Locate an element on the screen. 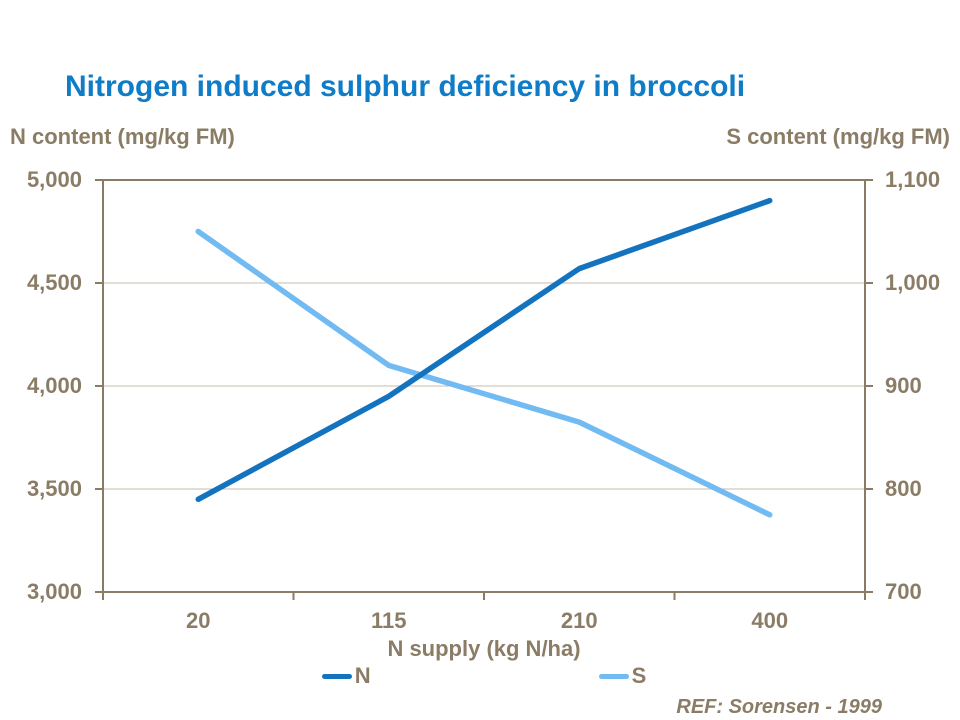 This screenshot has width=960, height=720. reference-text: REF: Sorensen - 1999 is located at coordinates (779, 707).